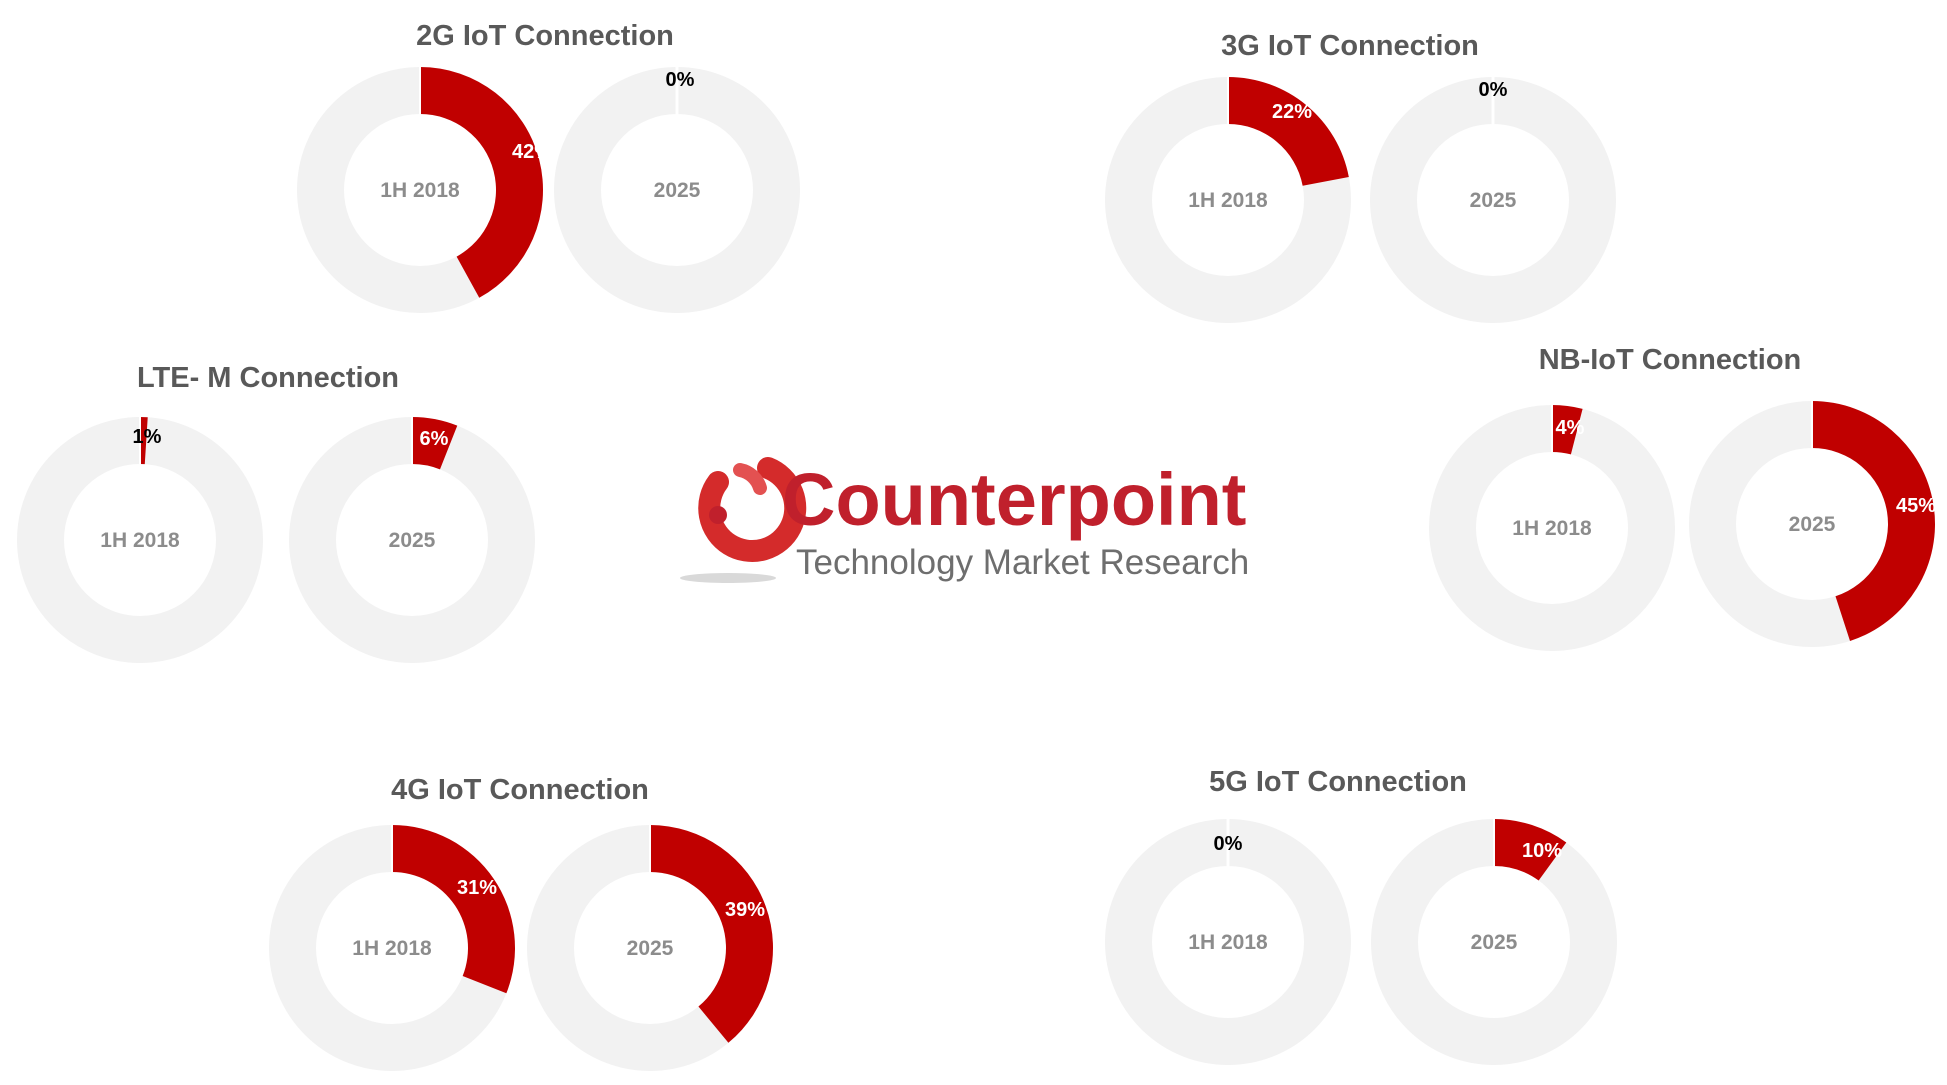  Describe the element at coordinates (1493, 90) in the screenshot. I see `chart-3g-2025-percent-label: 0%` at that location.